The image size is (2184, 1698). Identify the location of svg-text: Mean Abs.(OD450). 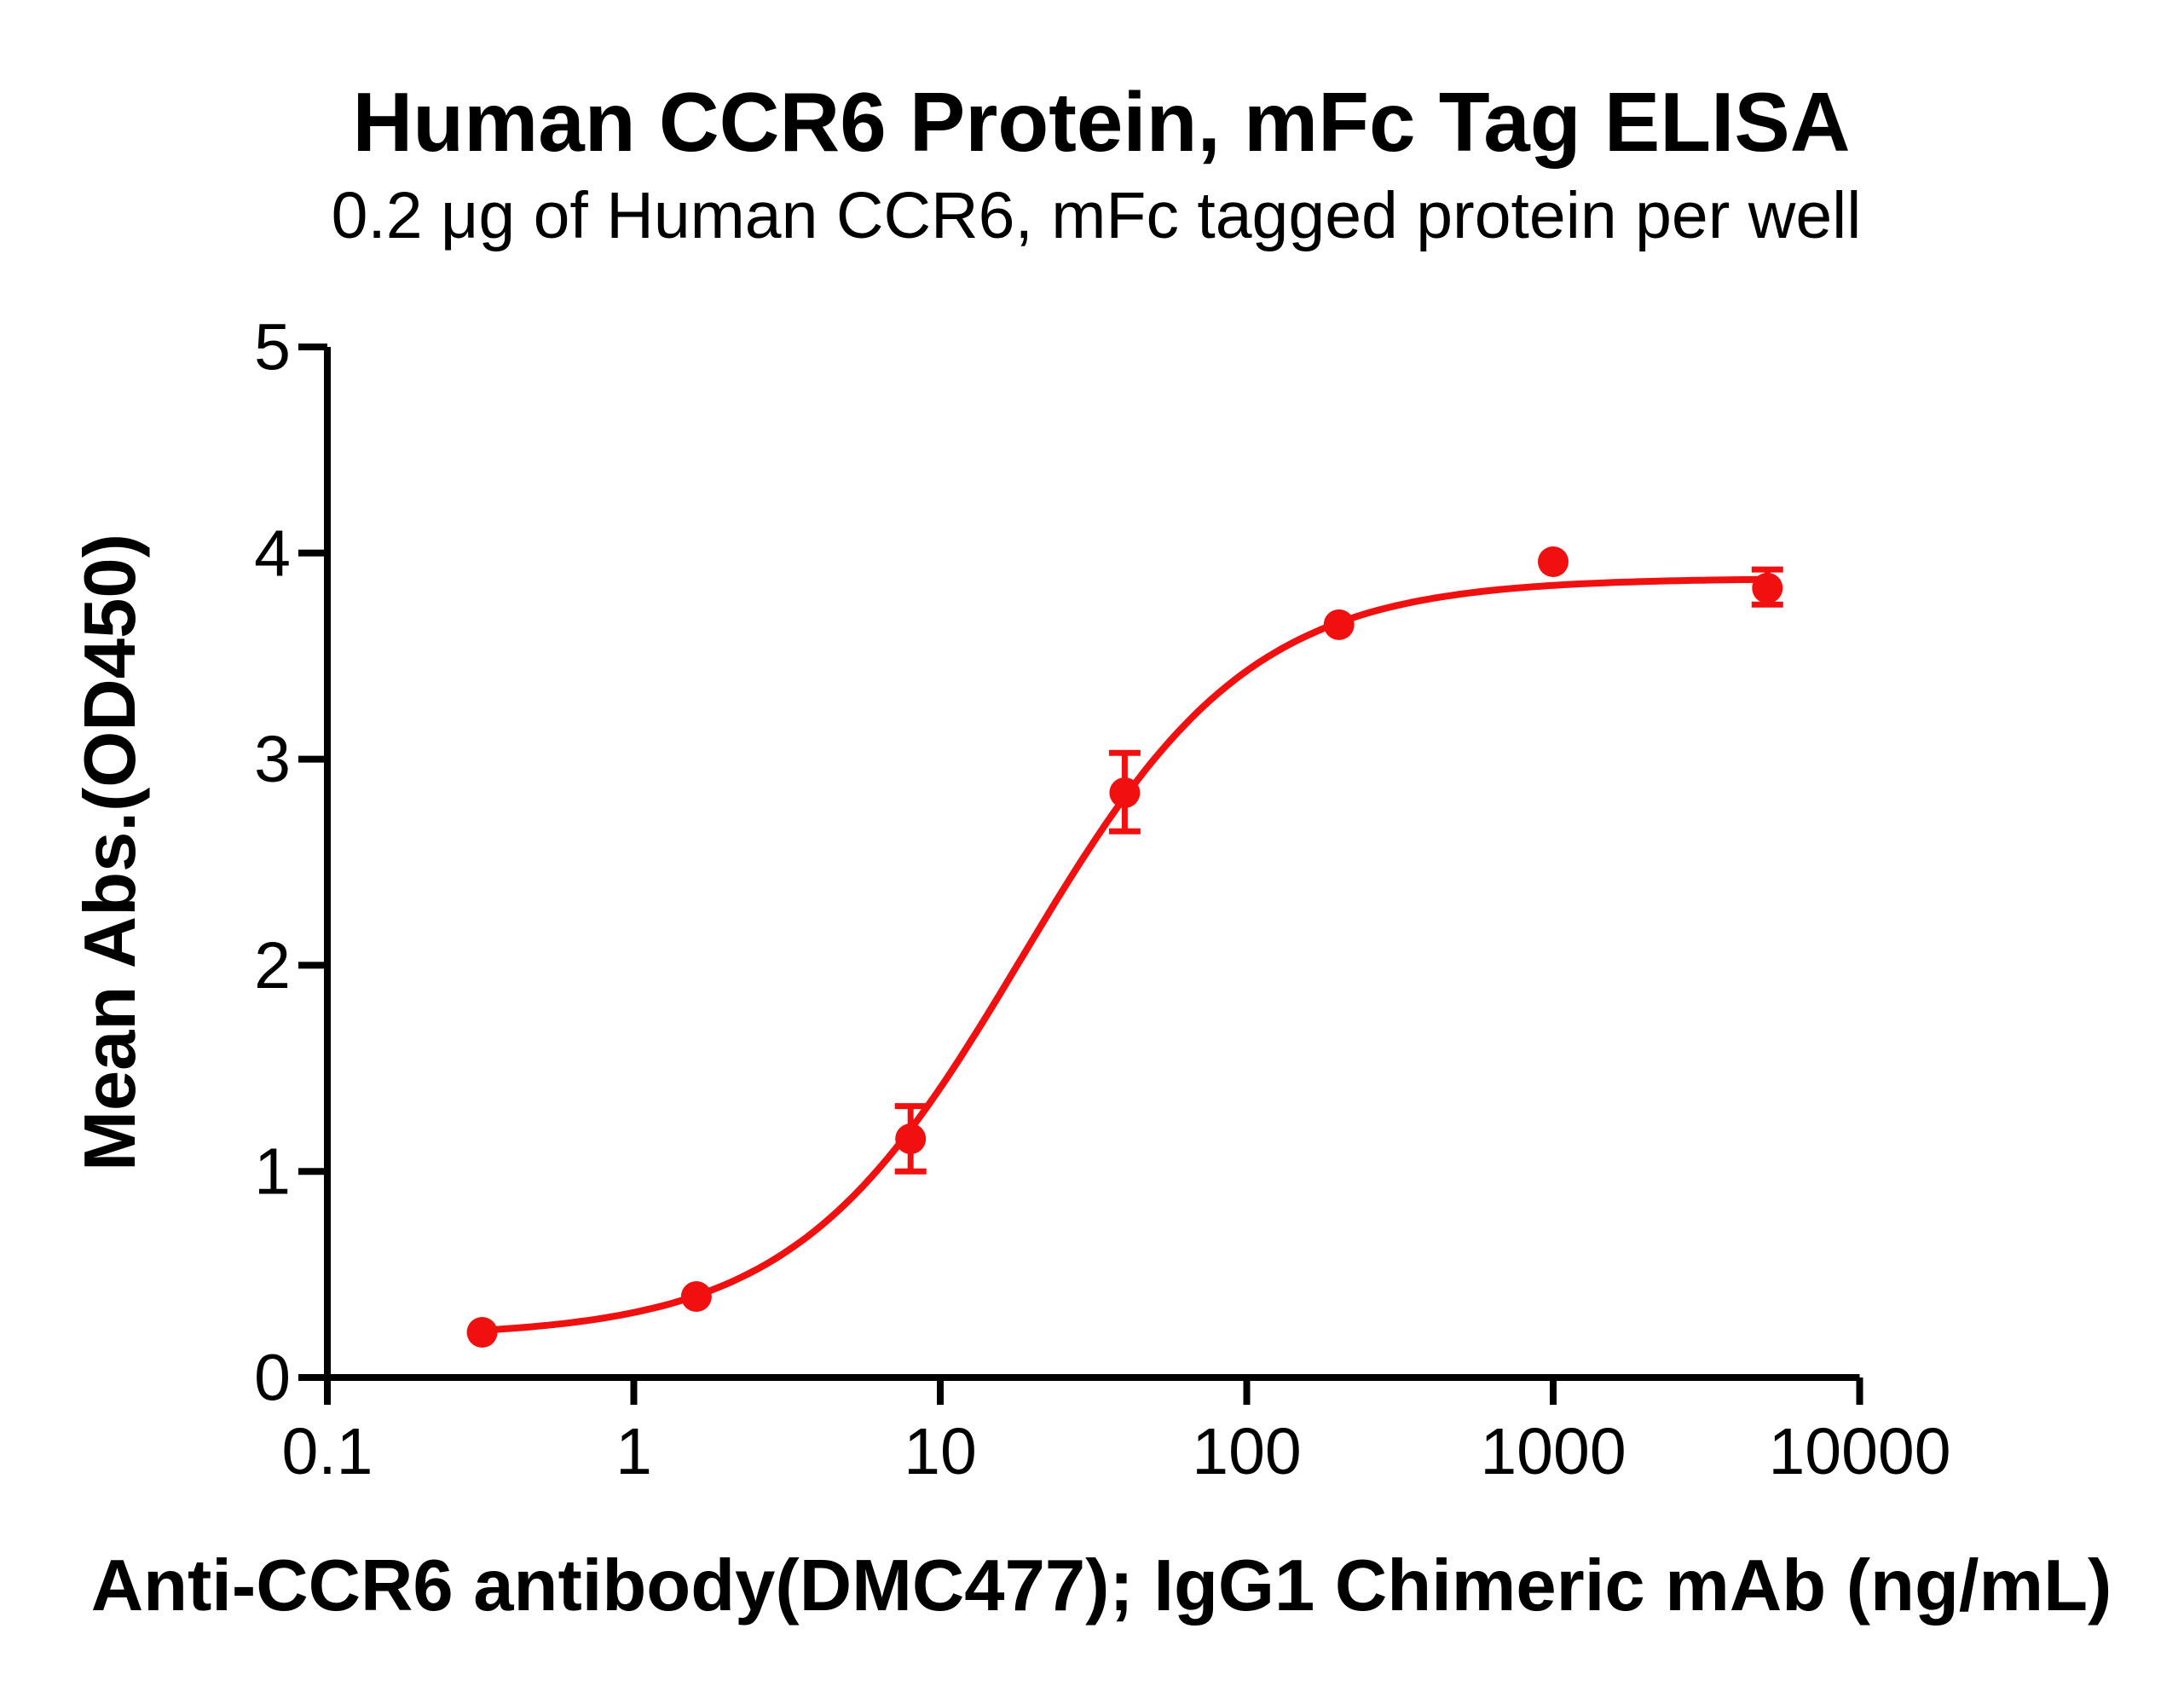
(110, 852).